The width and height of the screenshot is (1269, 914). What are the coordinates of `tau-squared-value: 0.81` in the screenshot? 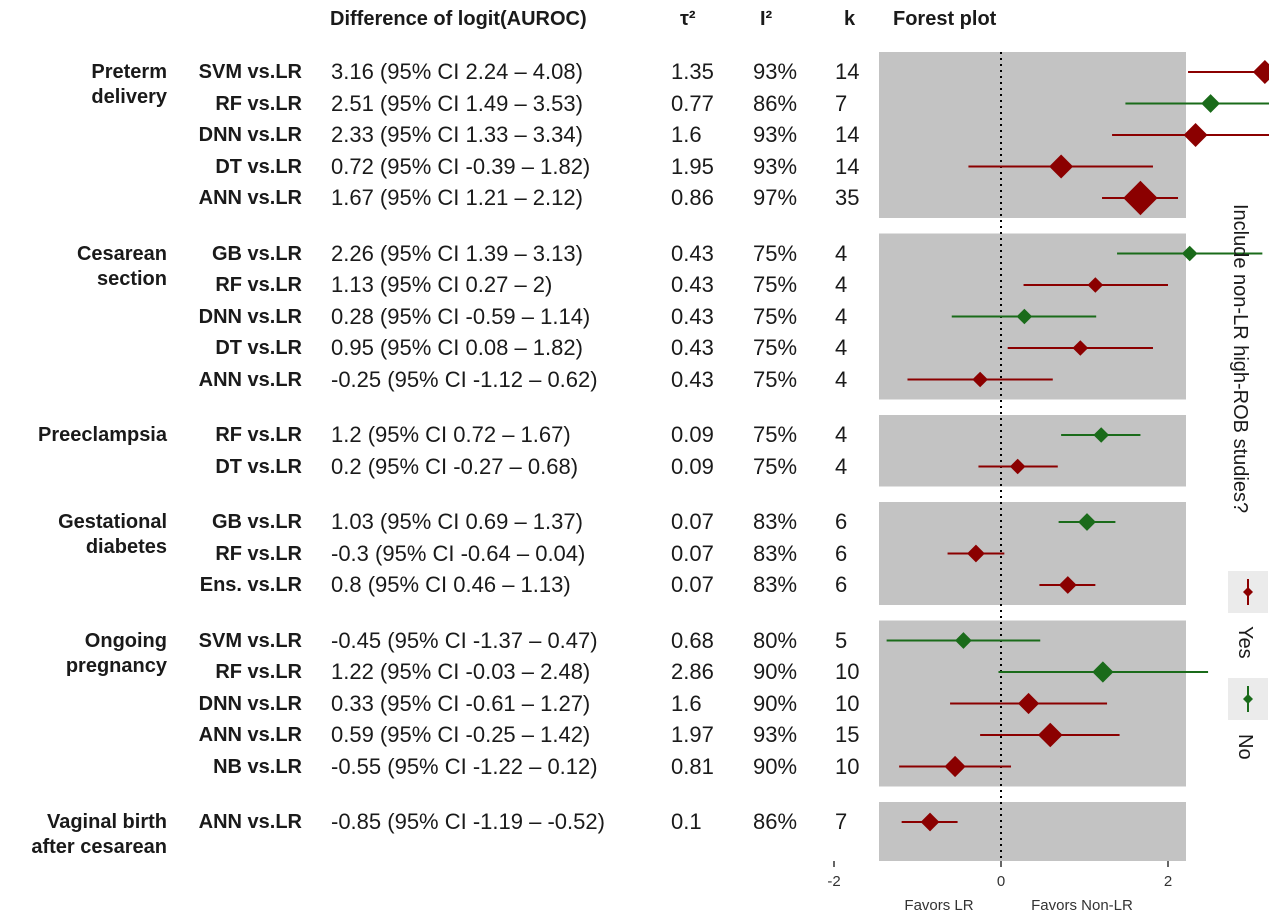 It's located at (692, 766).